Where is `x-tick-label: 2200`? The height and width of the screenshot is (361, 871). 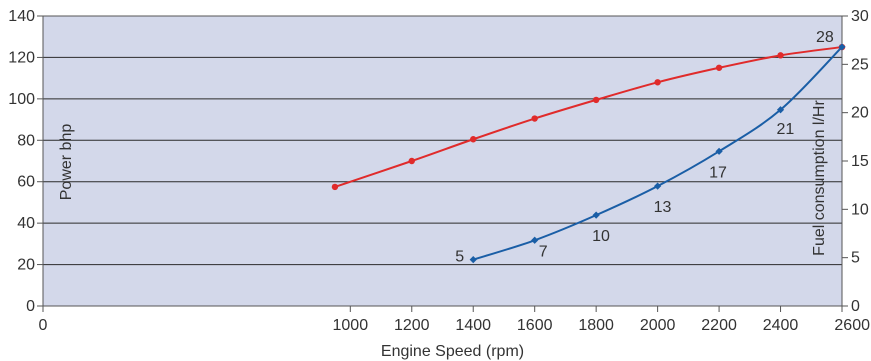 x-tick-label: 2200 is located at coordinates (719, 325).